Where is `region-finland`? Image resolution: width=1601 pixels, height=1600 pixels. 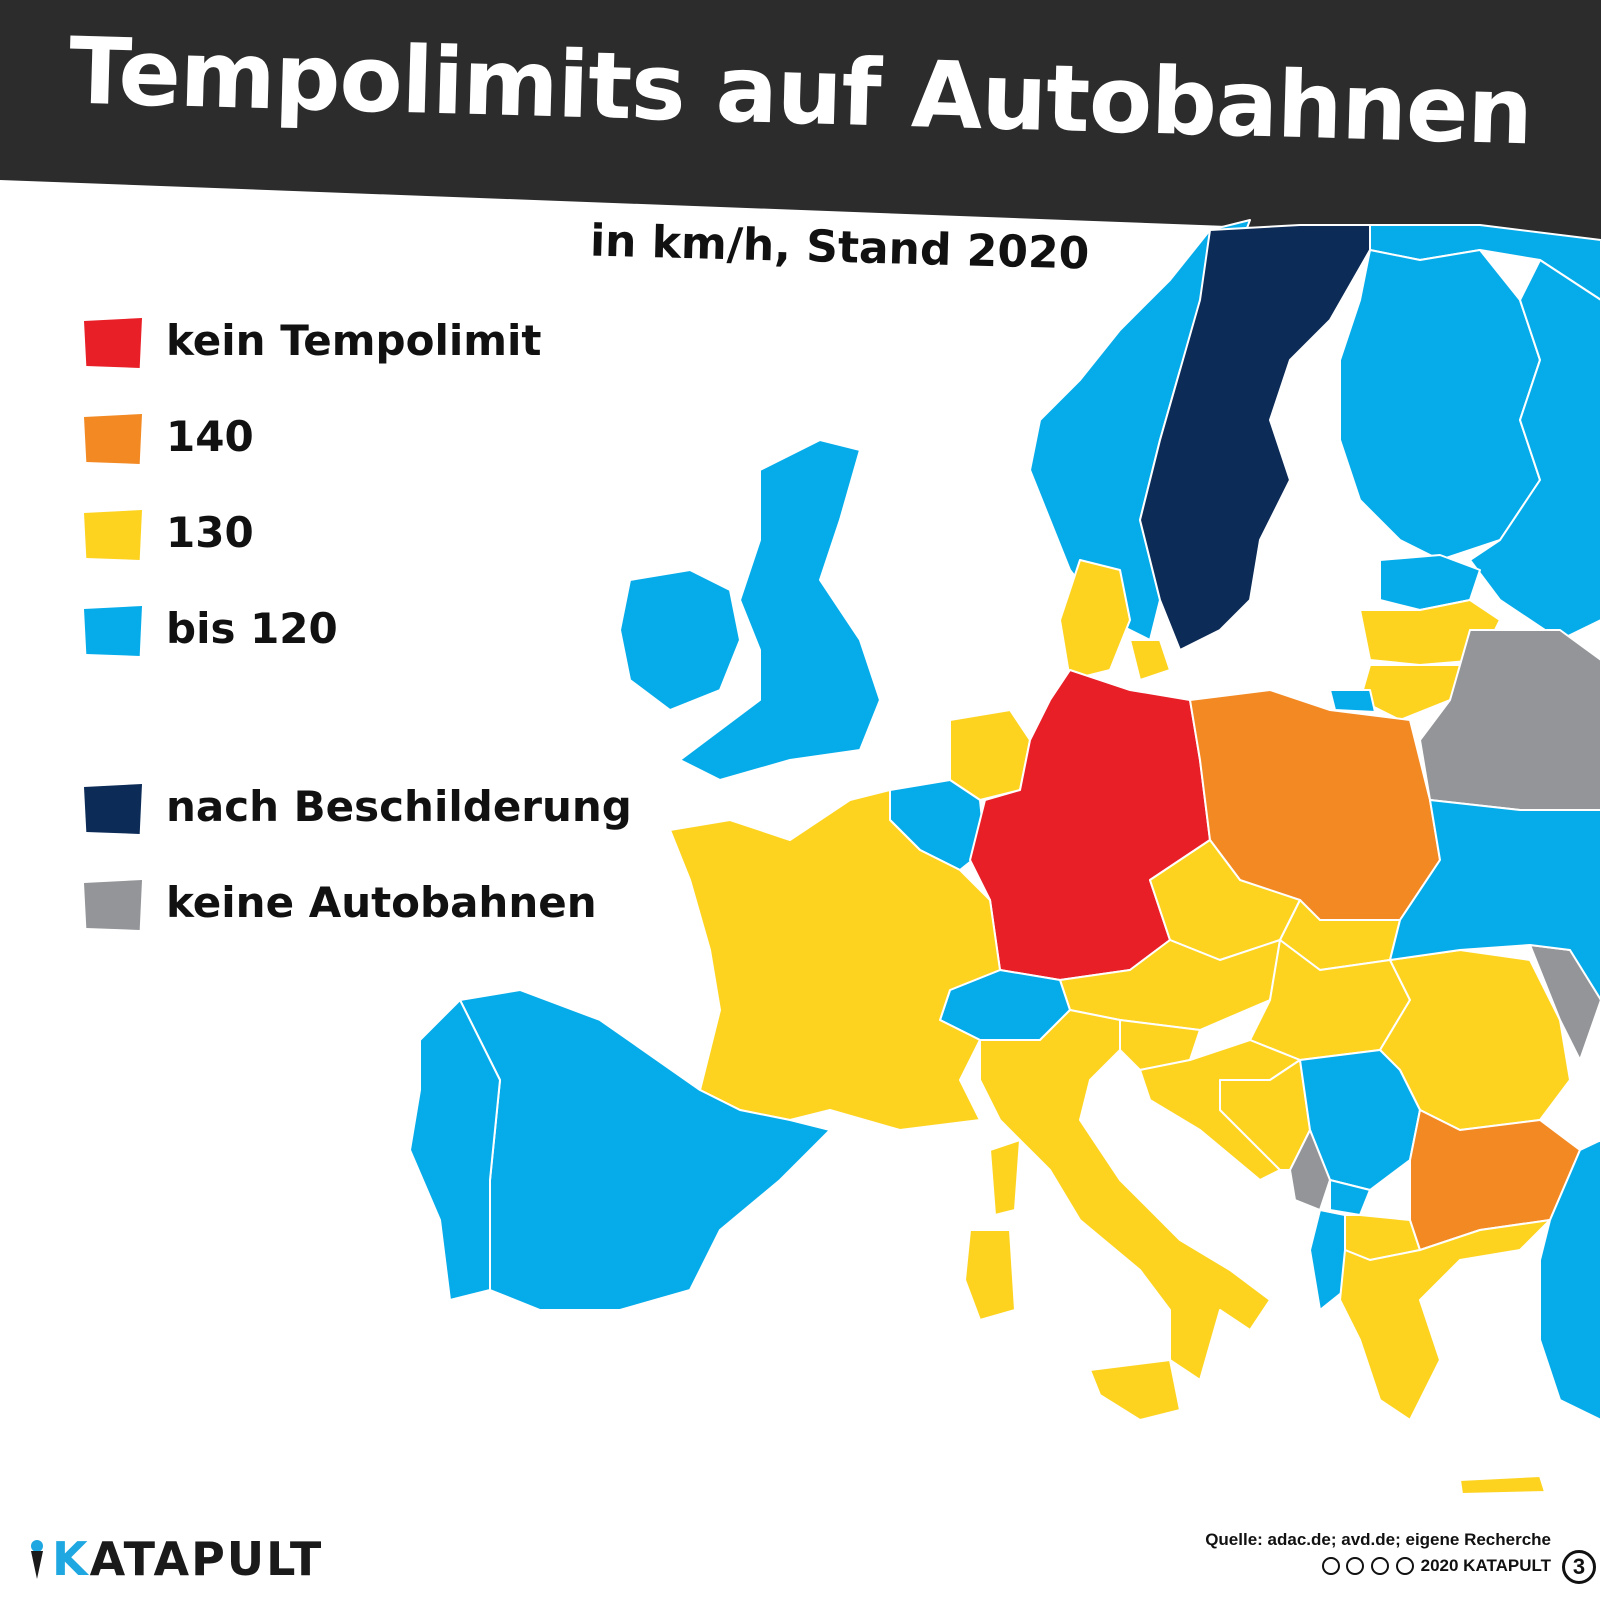
region-finland is located at coordinates (1440, 405).